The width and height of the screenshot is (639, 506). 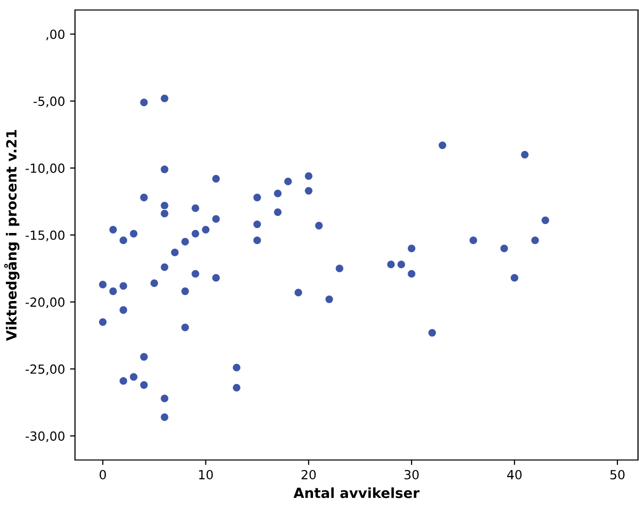 What do you see at coordinates (55, 35) in the screenshot?
I see `y-tick-label: ,00` at bounding box center [55, 35].